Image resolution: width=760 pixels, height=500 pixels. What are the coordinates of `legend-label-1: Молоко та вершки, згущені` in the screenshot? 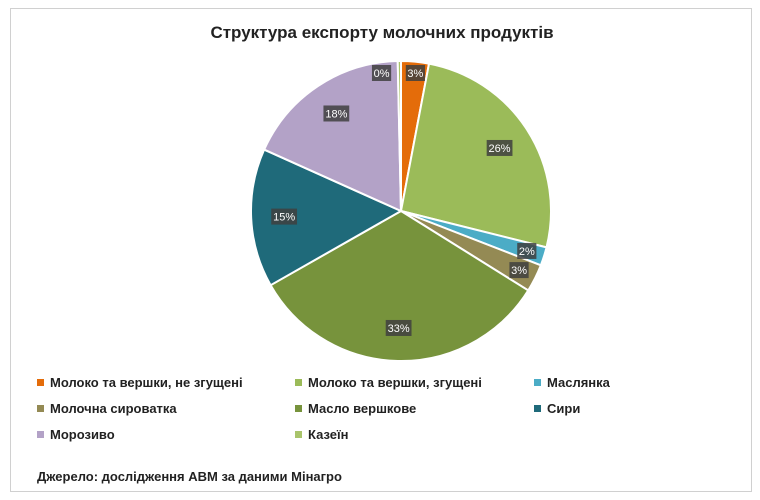 It's located at (395, 382).